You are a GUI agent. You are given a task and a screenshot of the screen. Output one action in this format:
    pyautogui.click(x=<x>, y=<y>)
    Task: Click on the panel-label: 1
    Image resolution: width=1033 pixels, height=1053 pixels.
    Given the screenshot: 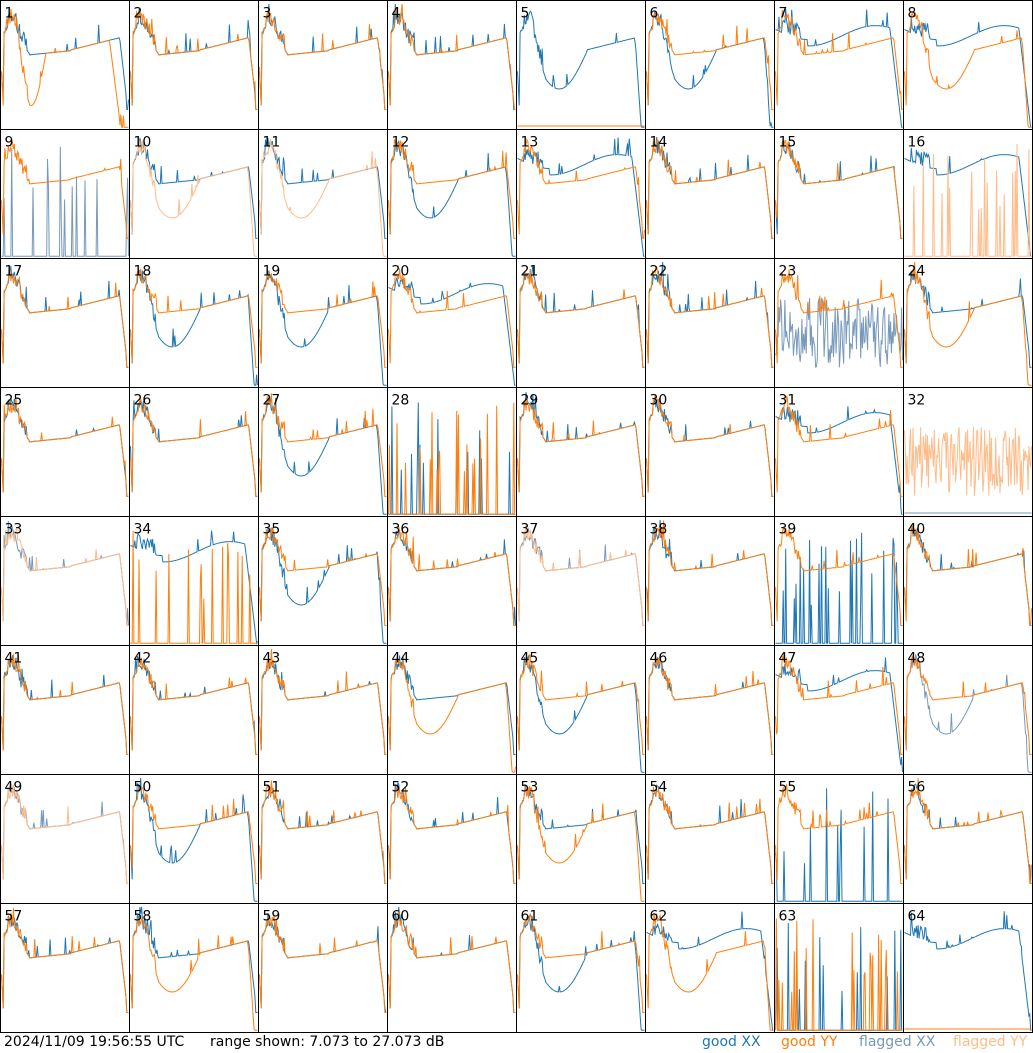 What is the action you would take?
    pyautogui.click(x=9, y=14)
    